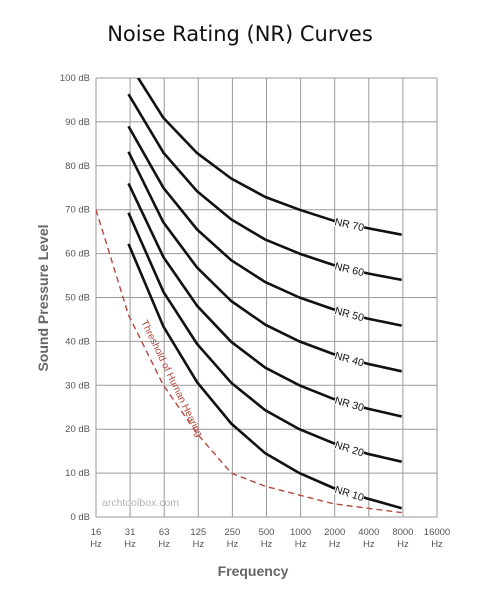  I want to click on curve-label-group: NR 70, so click(349, 224).